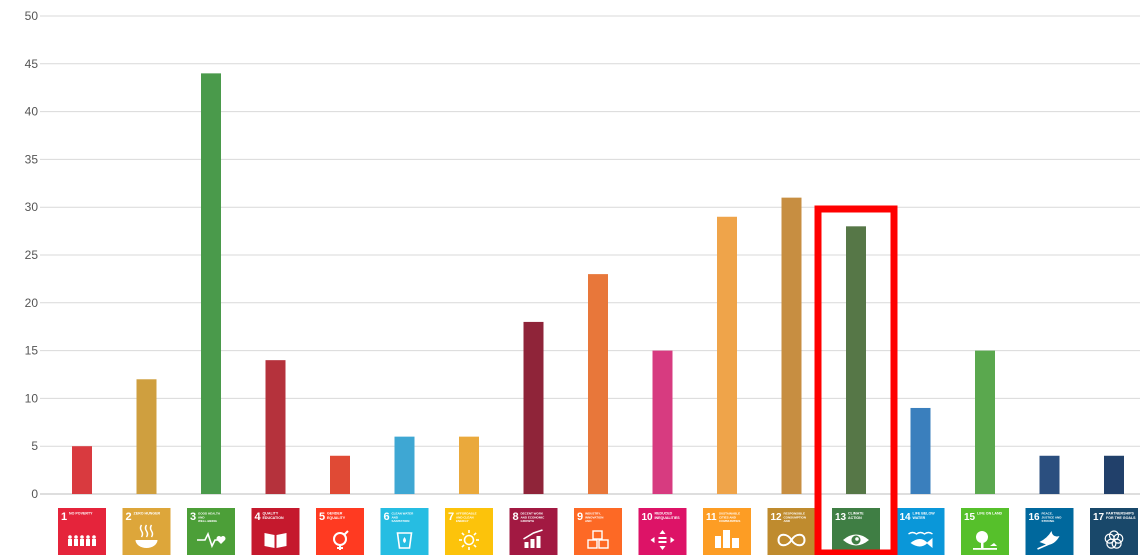  Describe the element at coordinates (274, 518) in the screenshot. I see `sdg-tile-title-line: EDUCATION` at that location.